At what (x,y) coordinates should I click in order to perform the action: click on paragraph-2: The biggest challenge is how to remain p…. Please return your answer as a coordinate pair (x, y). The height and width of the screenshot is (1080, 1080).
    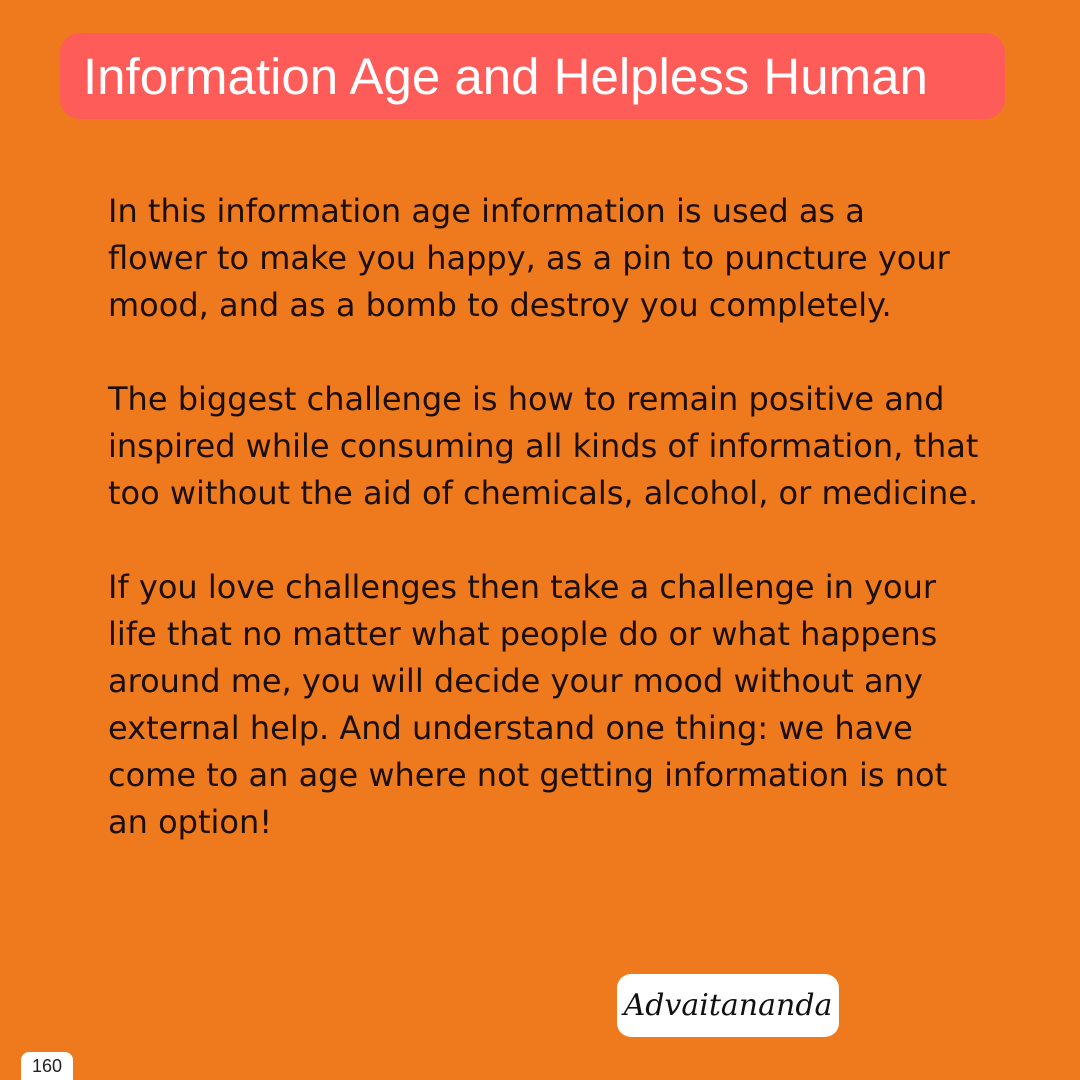
    Looking at the image, I should click on (543, 446).